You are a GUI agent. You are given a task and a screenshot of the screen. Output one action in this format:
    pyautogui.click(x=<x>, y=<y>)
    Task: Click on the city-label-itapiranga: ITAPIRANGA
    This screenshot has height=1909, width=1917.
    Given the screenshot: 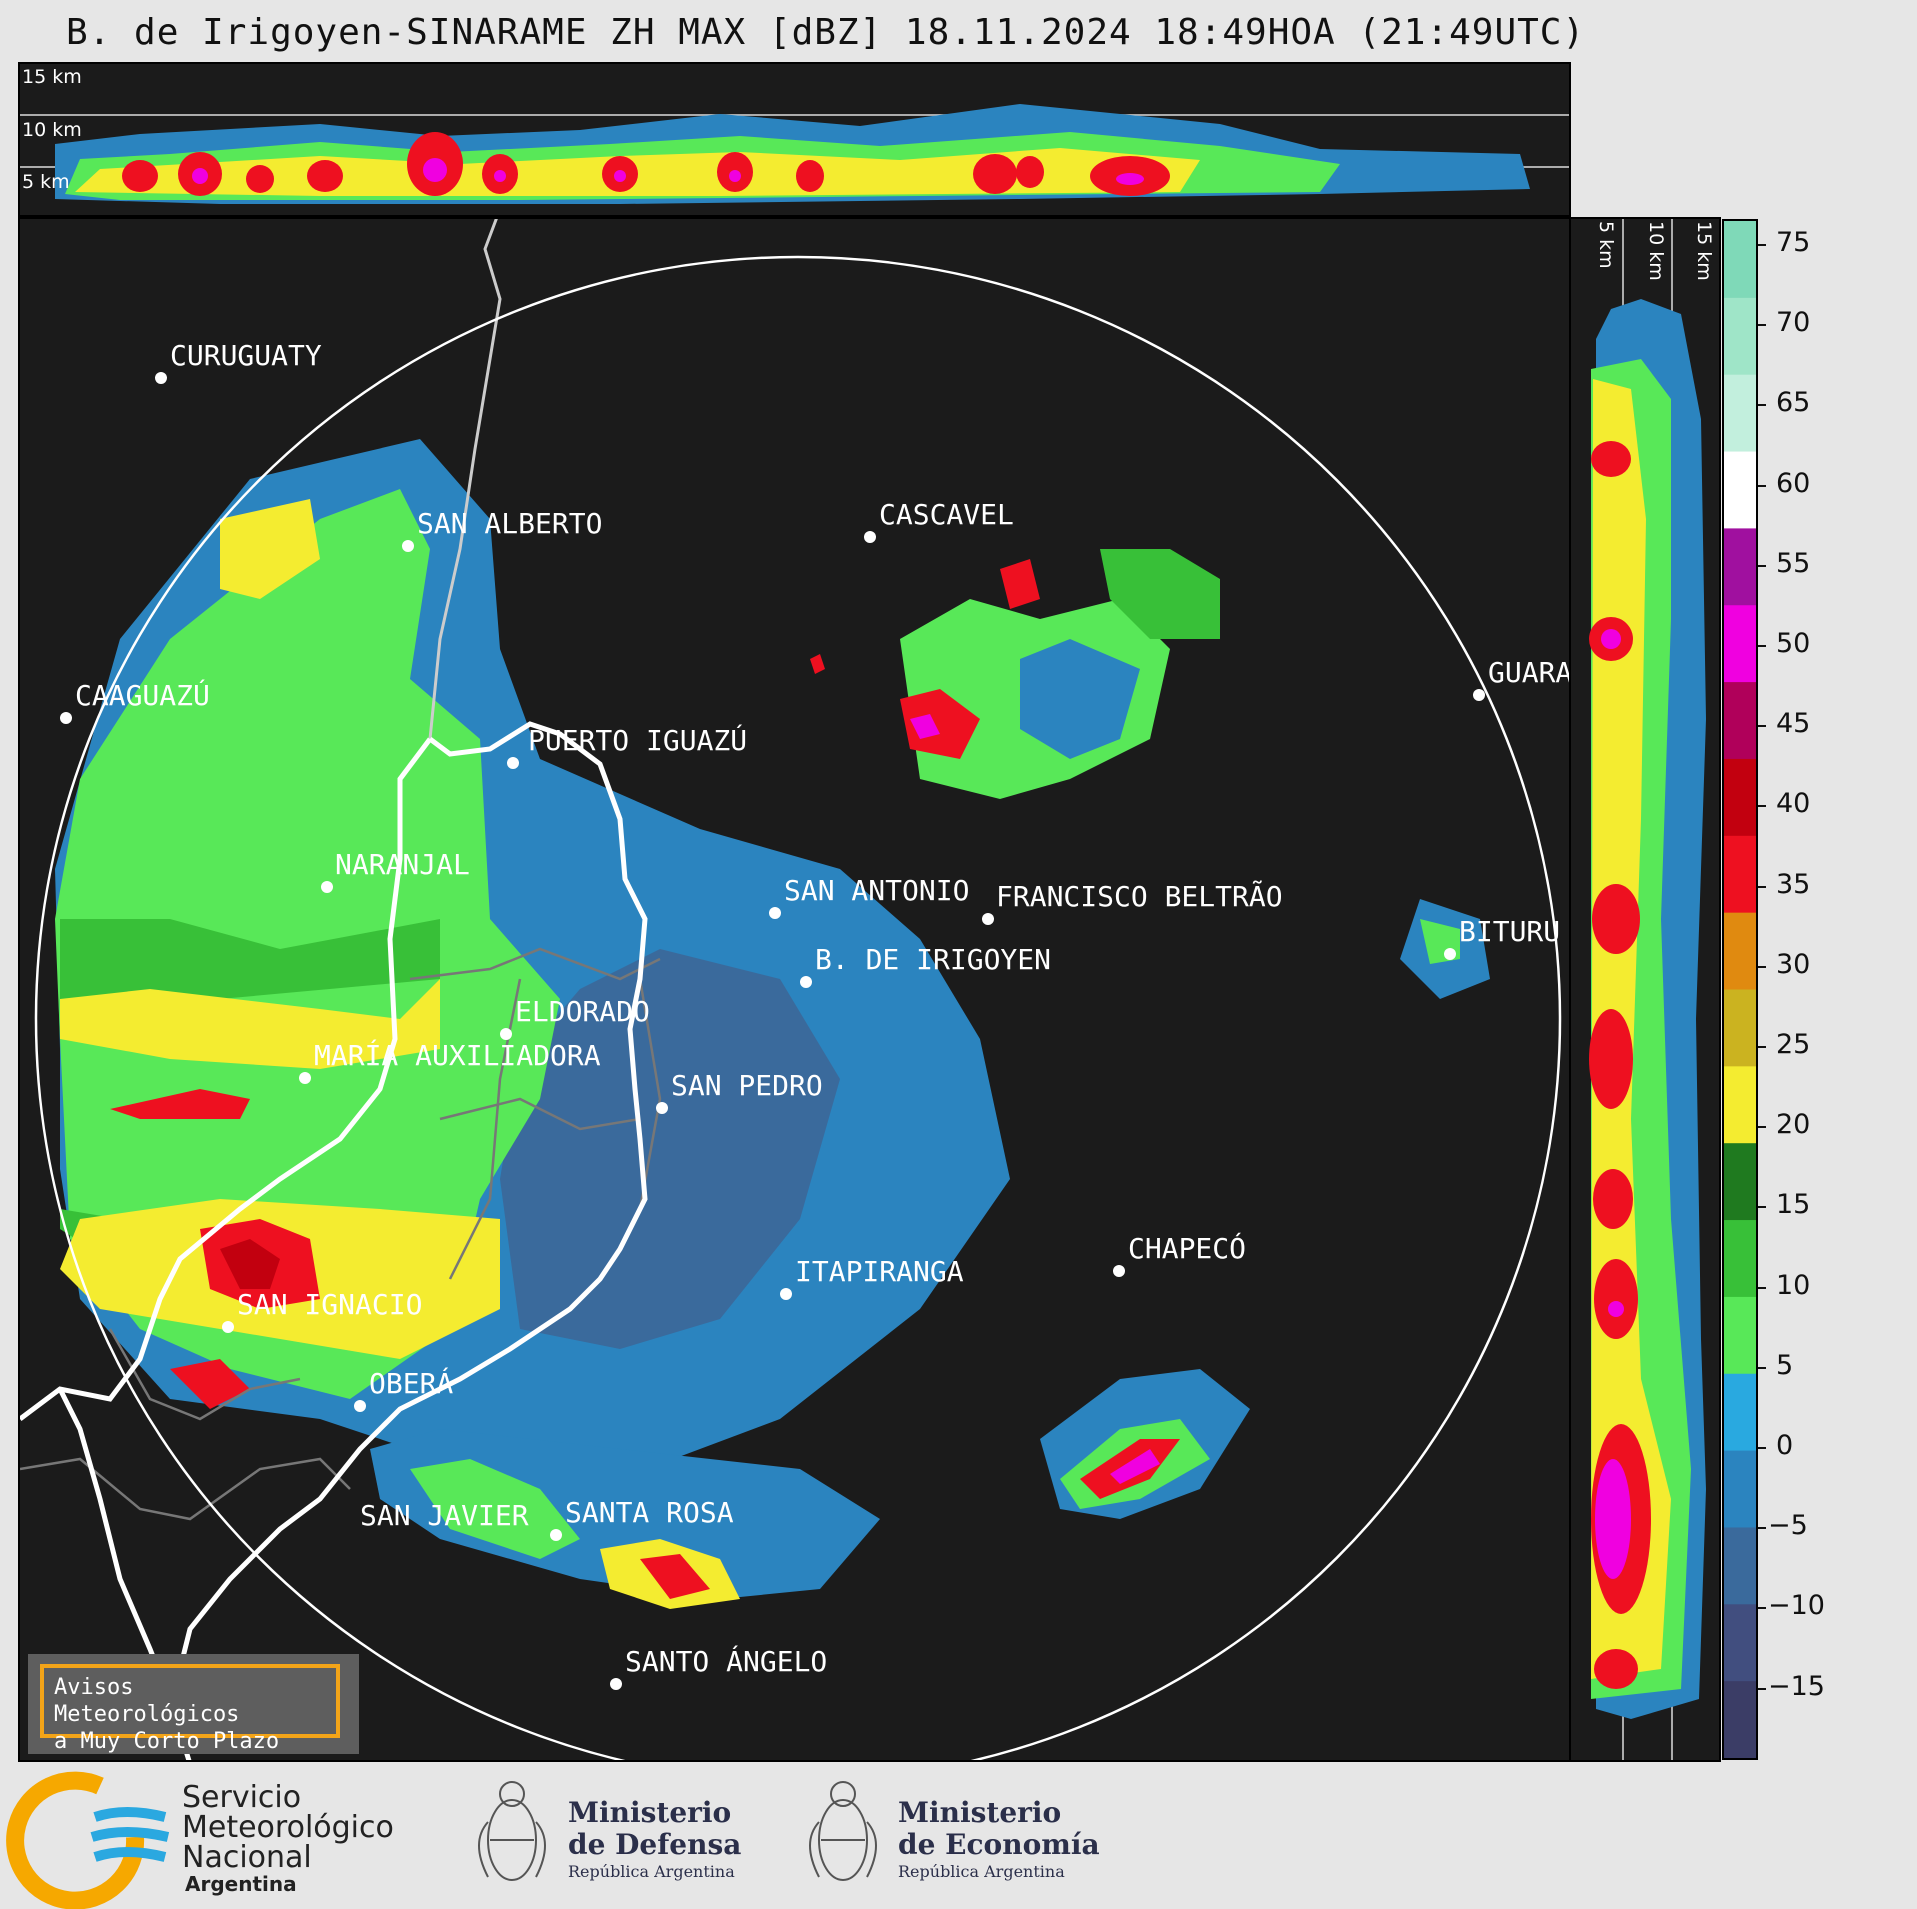 What is the action you would take?
    pyautogui.click(x=879, y=1271)
    